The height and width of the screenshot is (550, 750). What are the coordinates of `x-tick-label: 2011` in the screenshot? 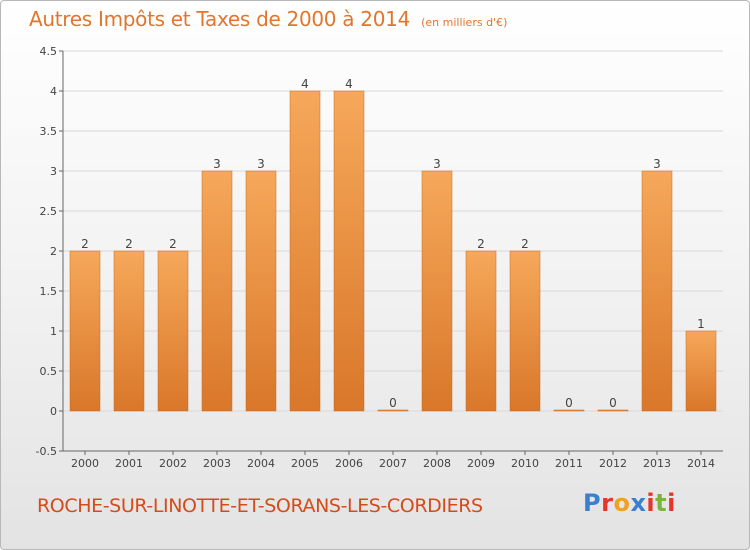 It's located at (569, 463).